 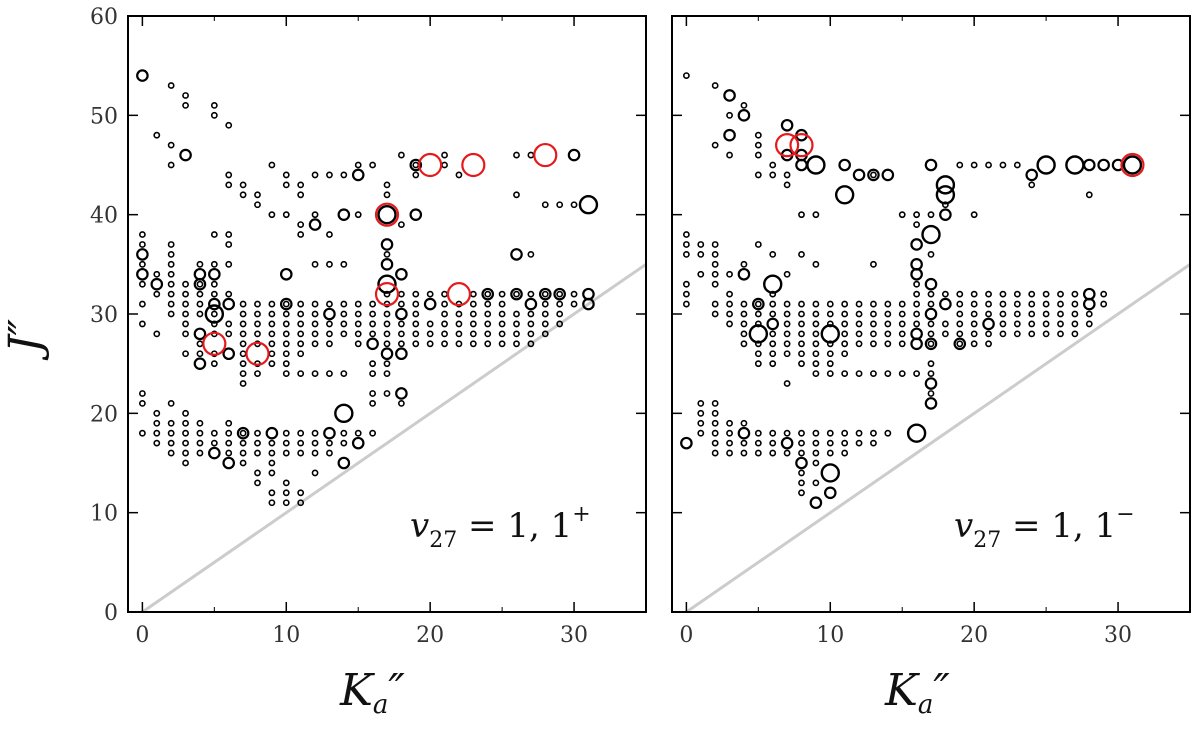 I want to click on left-ylabel-text: J″, so click(x=25, y=339).